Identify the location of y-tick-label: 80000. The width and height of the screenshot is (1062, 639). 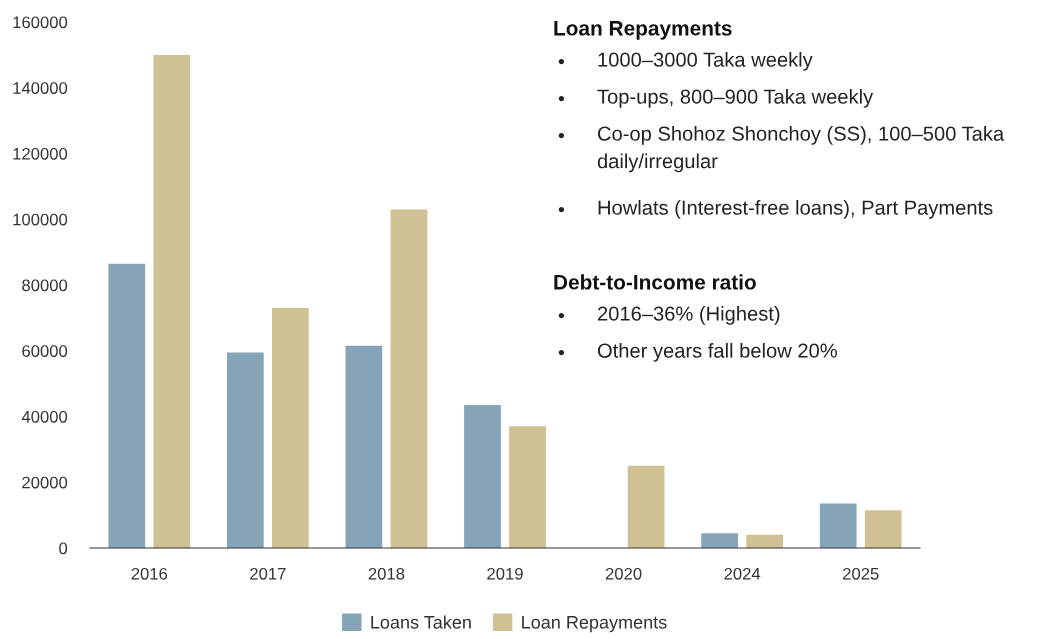
(45, 285).